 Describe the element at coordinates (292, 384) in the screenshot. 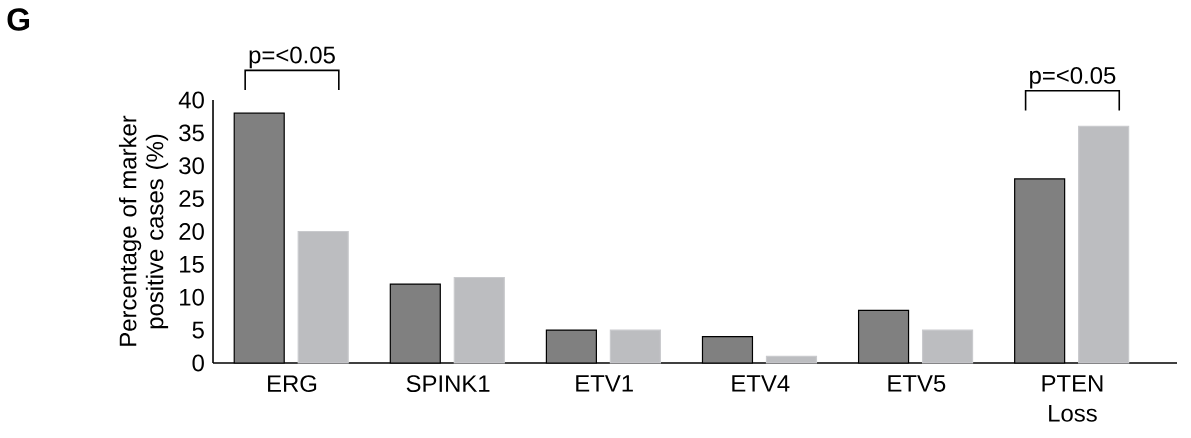

I see `x-tick-label: ERG` at that location.